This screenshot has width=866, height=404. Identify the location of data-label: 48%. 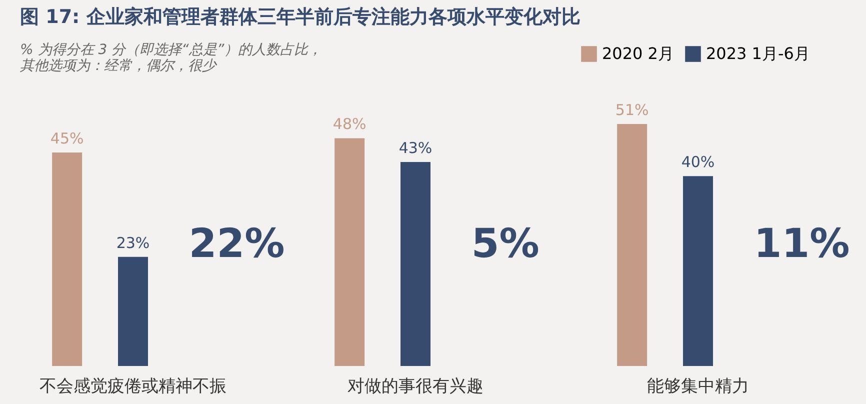
(349, 124).